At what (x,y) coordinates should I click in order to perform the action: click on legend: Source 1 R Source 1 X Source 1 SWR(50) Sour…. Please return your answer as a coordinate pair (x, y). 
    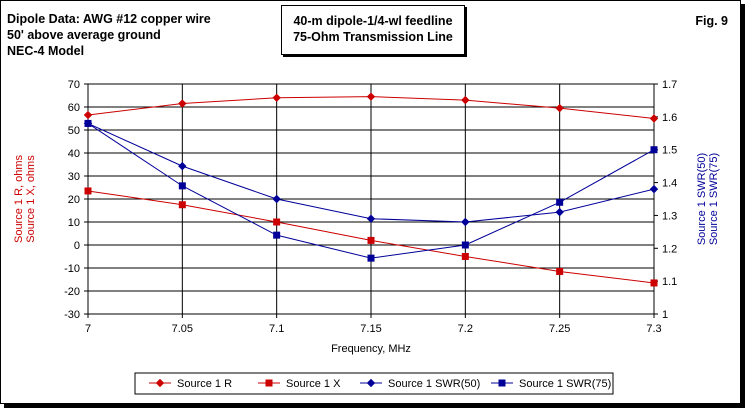
    Looking at the image, I should click on (374, 383).